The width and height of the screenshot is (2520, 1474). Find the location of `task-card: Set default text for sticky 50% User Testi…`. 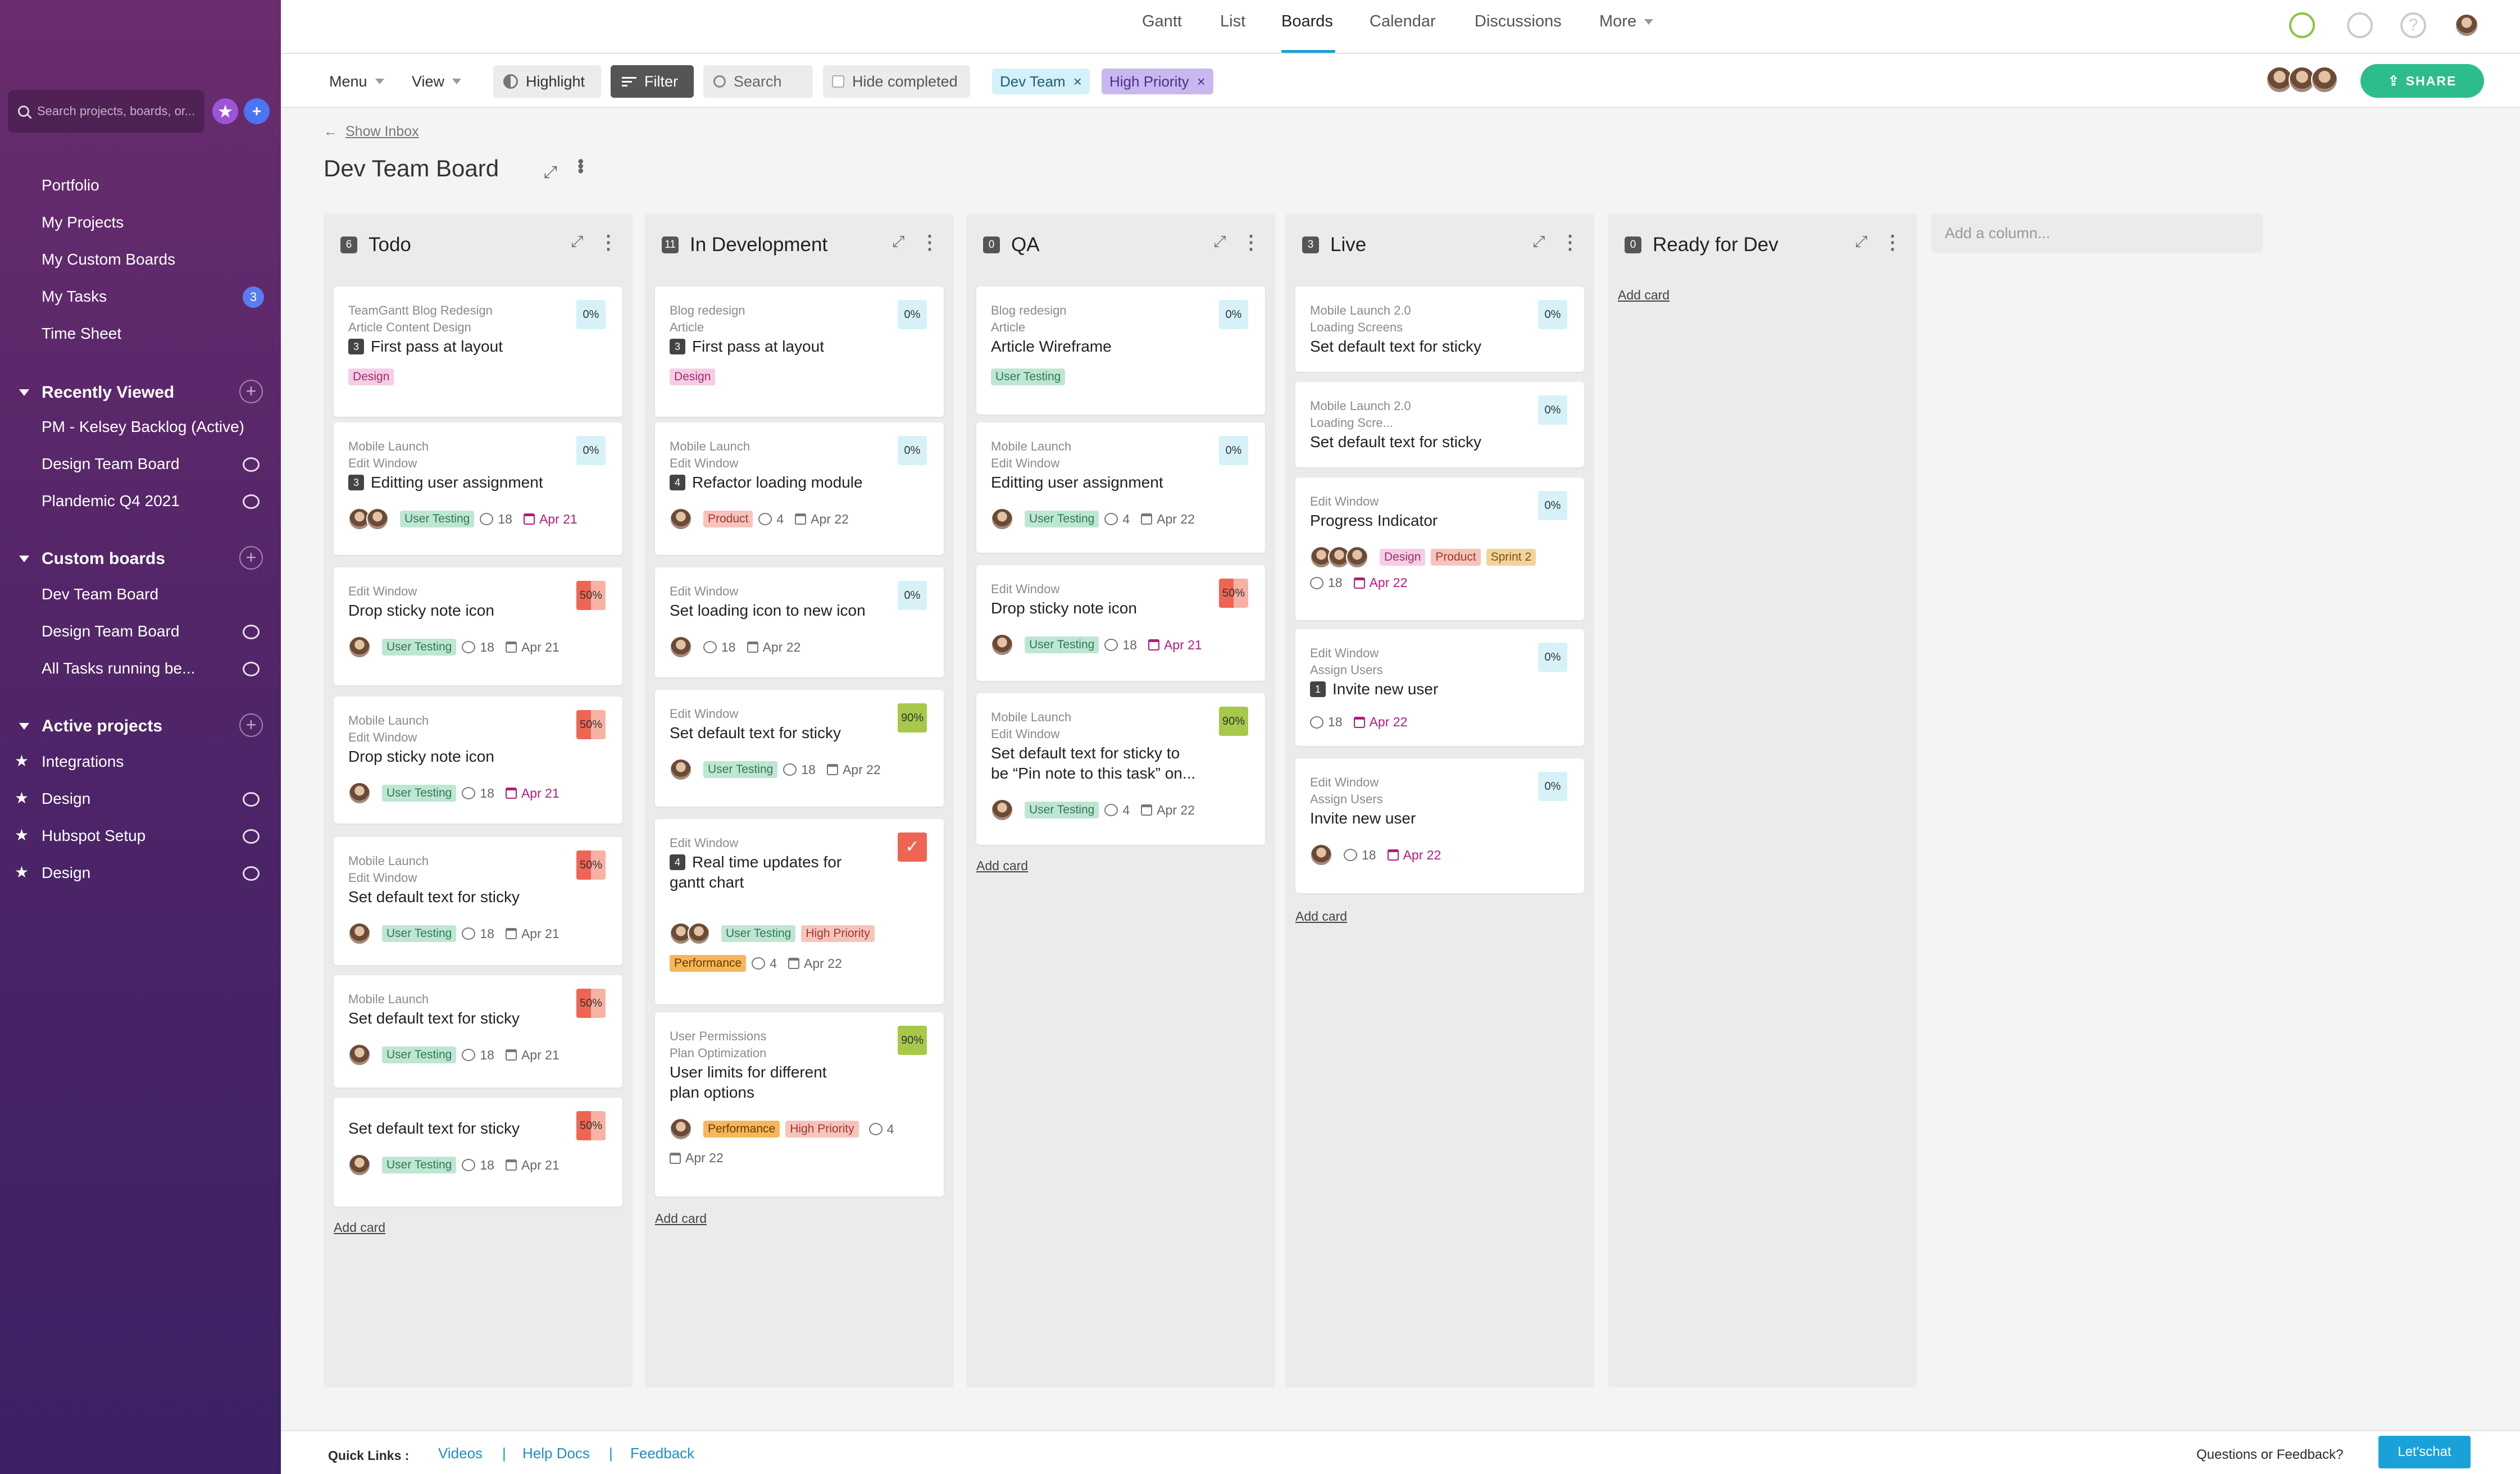

task-card: Set default text for sticky 50% User Testi… is located at coordinates (478, 1152).